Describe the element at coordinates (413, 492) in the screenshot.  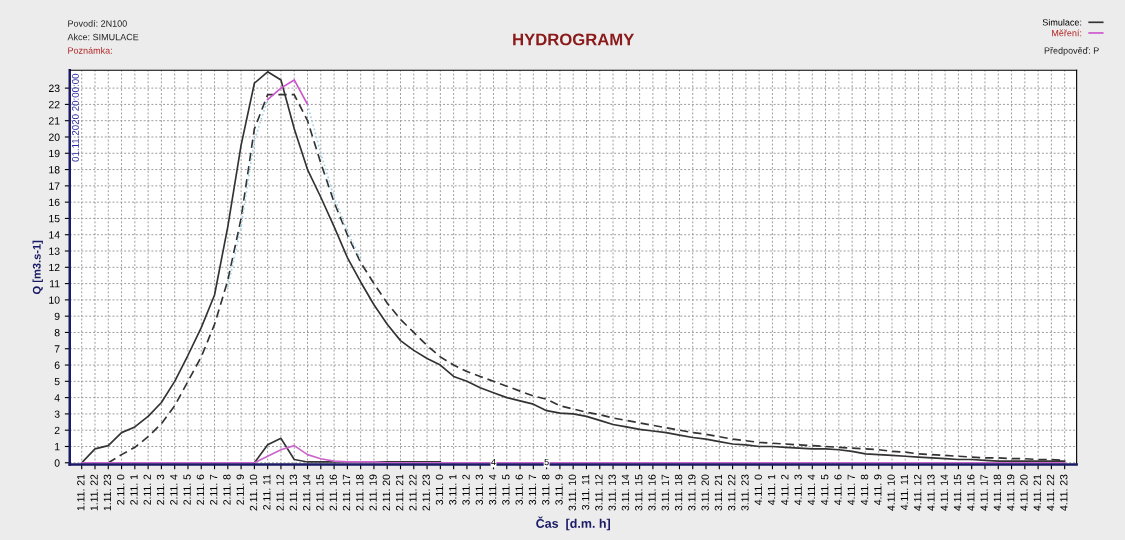
I see `x-tick-label: 2.11. 22` at that location.